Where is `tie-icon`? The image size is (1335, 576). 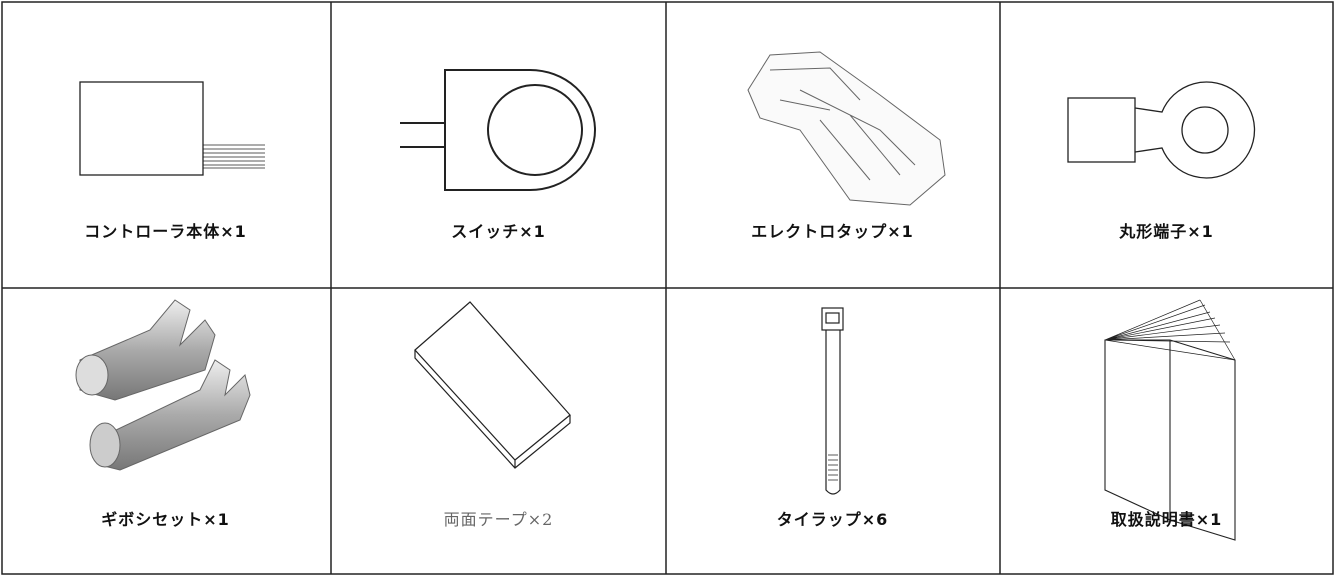
tie-icon is located at coordinates (832, 401).